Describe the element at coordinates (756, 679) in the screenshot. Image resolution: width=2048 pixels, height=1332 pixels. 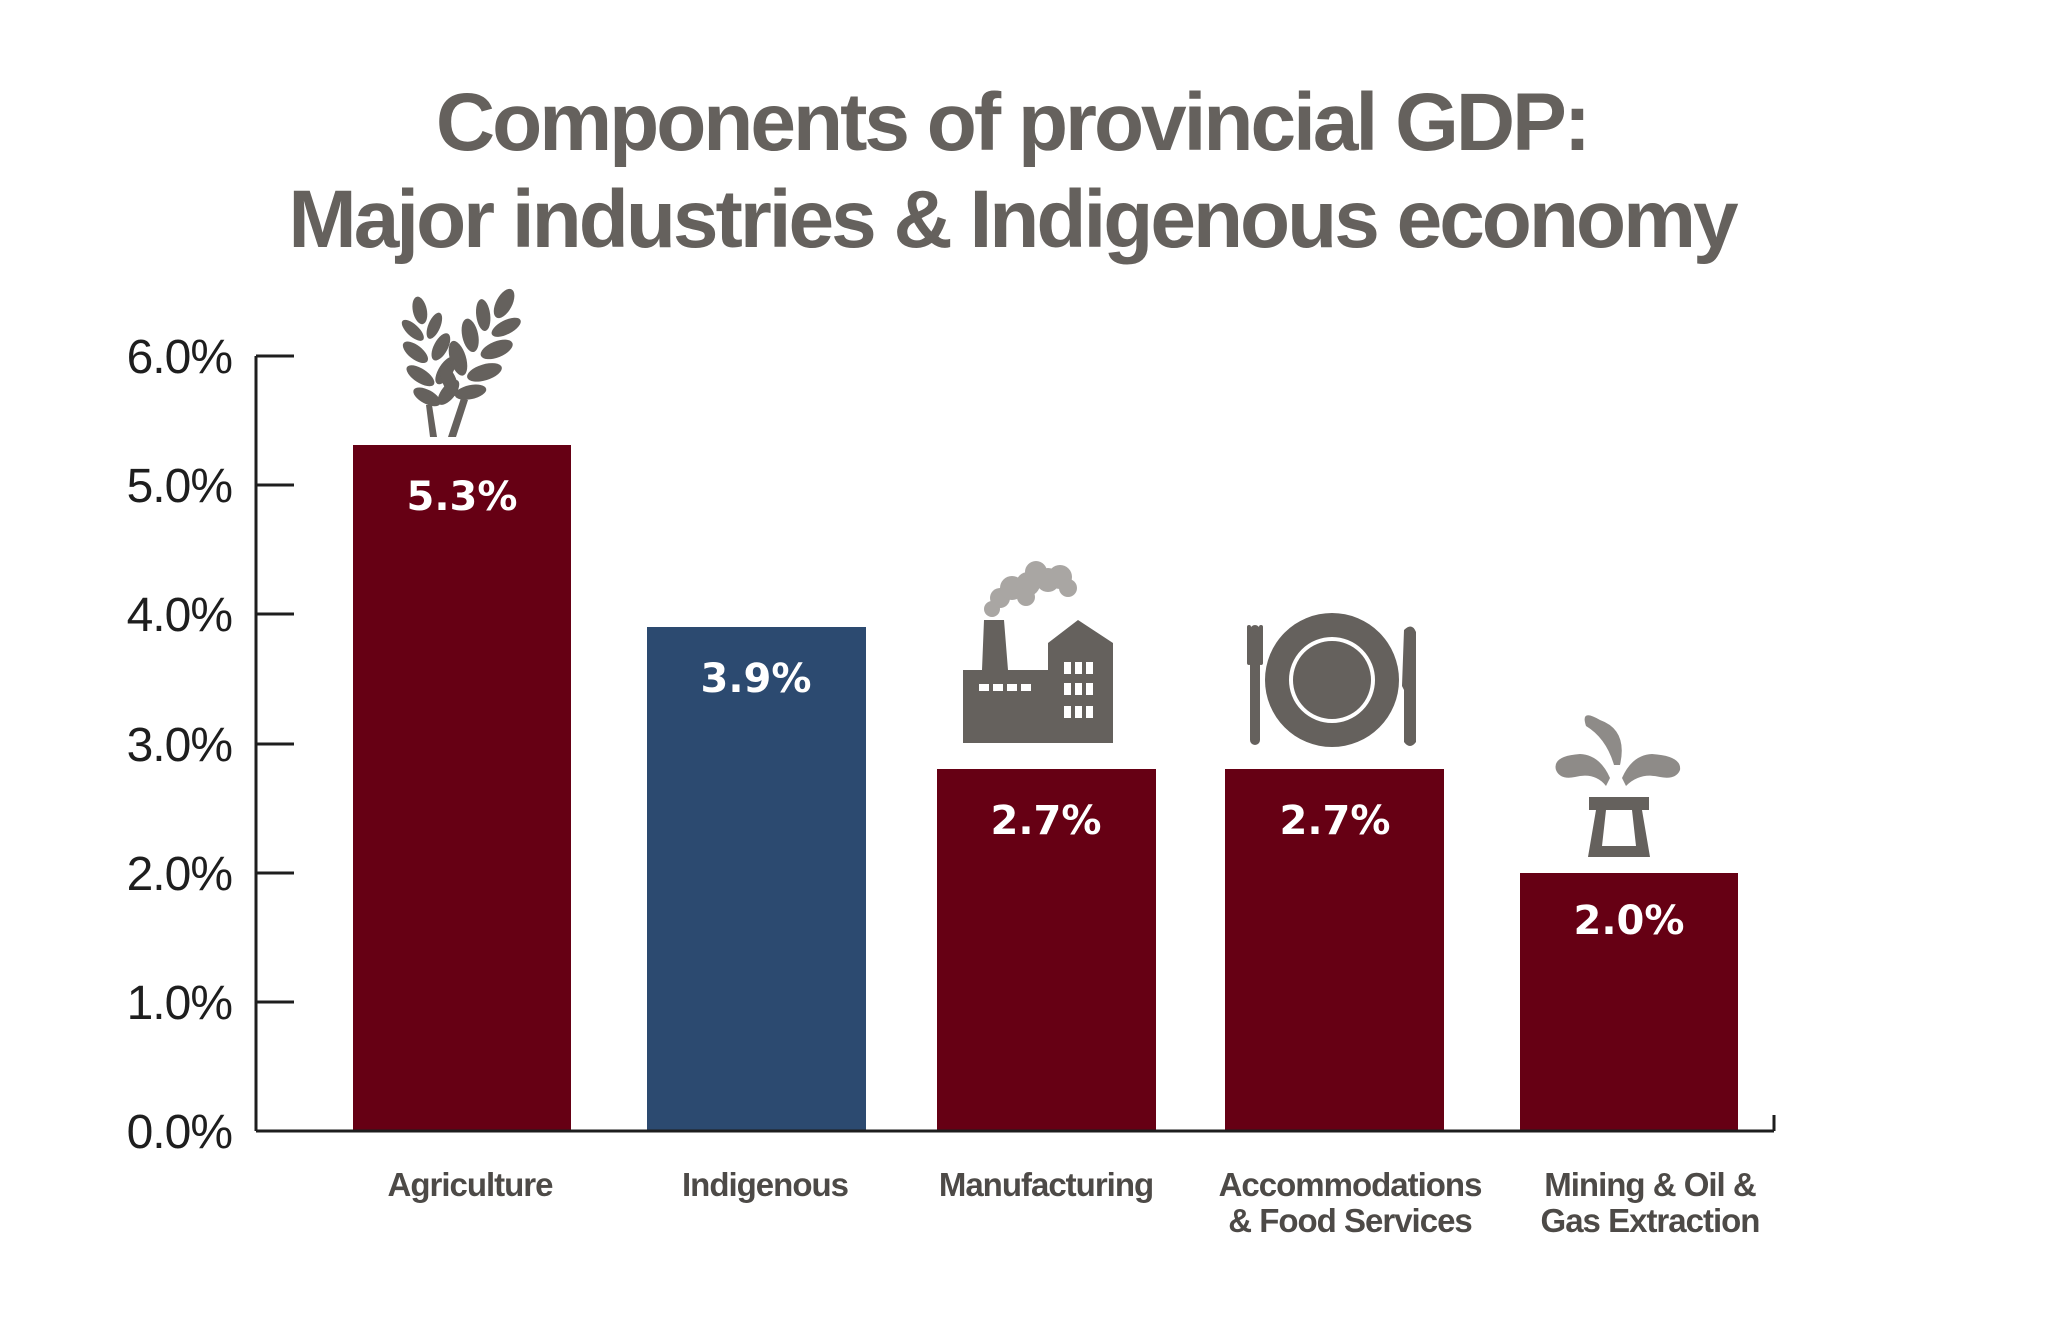
I see `bar-value-label: 3.9%` at that location.